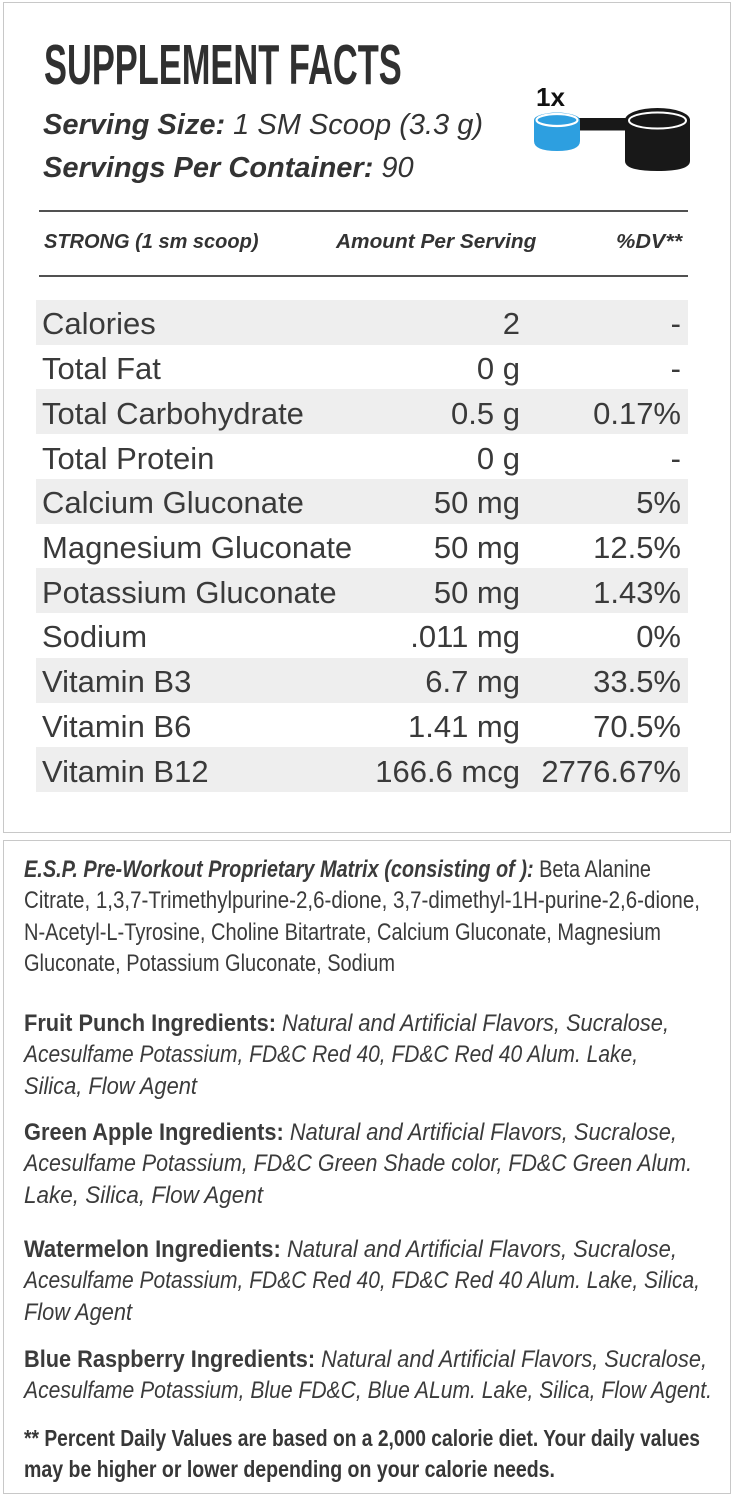 The width and height of the screenshot is (736, 1500). Describe the element at coordinates (550, 98) in the screenshot. I see `svg-text: 1x` at that location.